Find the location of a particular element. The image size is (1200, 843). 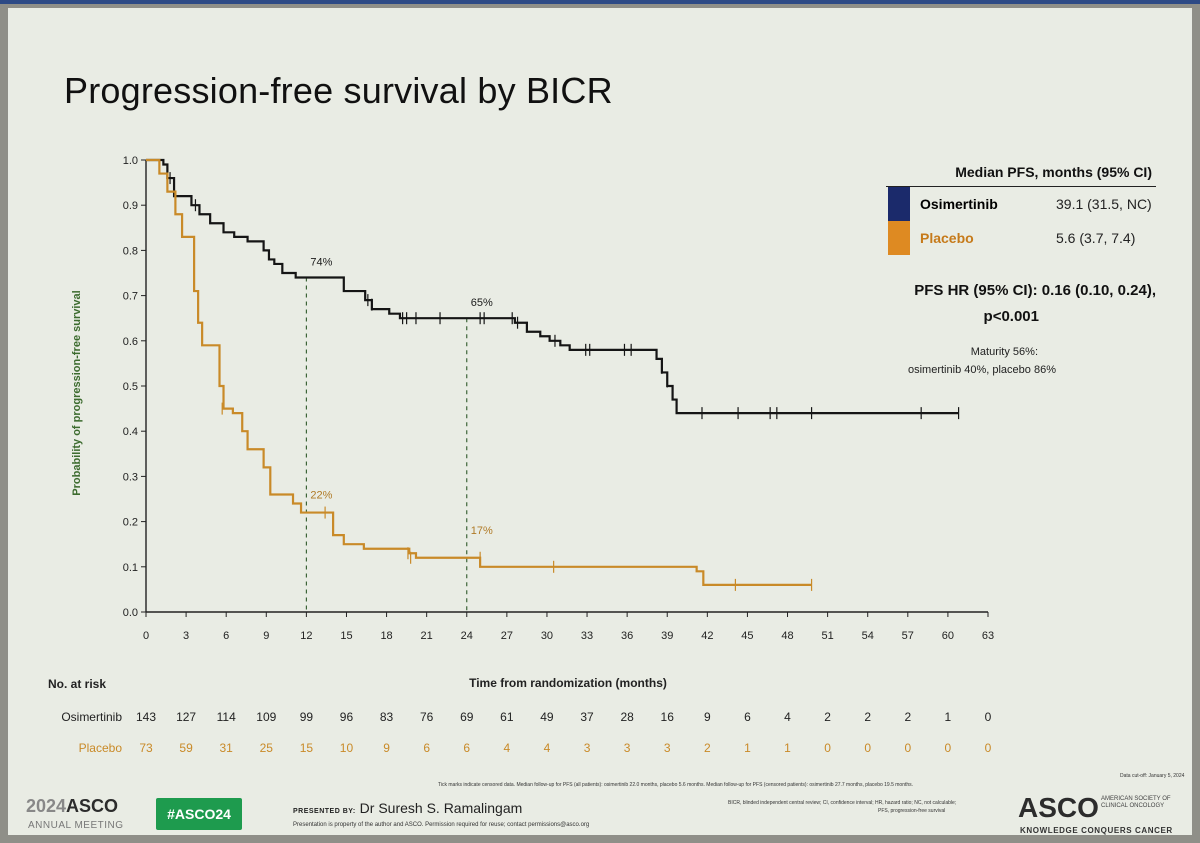

risk-cell: 37 is located at coordinates (587, 717).